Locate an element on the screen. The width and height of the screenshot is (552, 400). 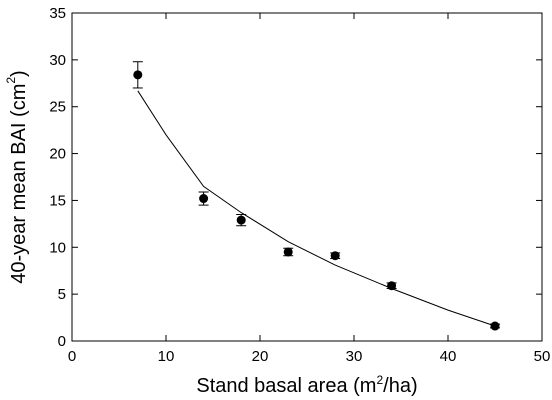
x-tick-label: 30 is located at coordinates (354, 356).